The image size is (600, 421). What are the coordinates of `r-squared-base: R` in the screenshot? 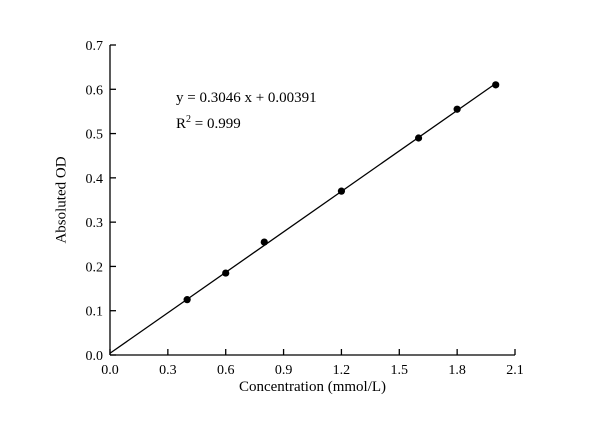 It's located at (181, 124).